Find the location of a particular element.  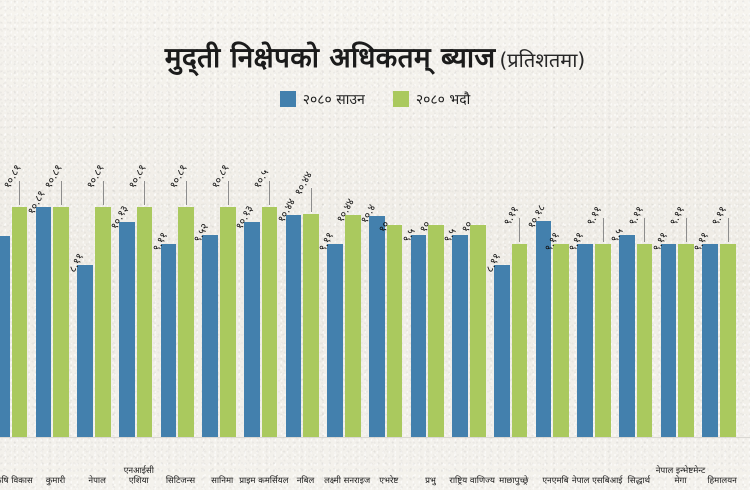

category-label-7: प्राइम कमर्सियल is located at coordinates (264, 481).